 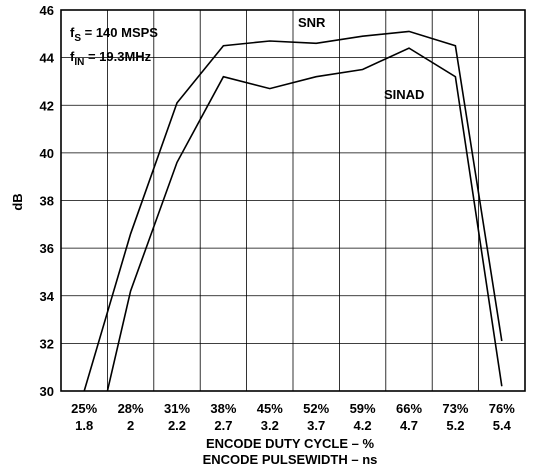 I want to click on y-axis-label: dB, so click(x=17, y=201).